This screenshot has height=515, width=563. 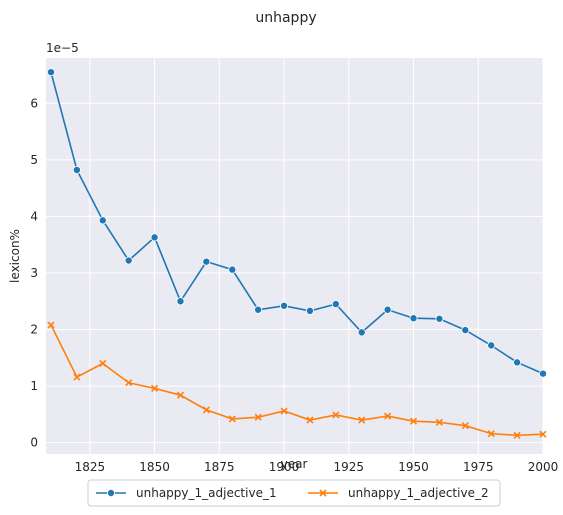 I want to click on y-tick-label: 4, so click(x=34, y=216).